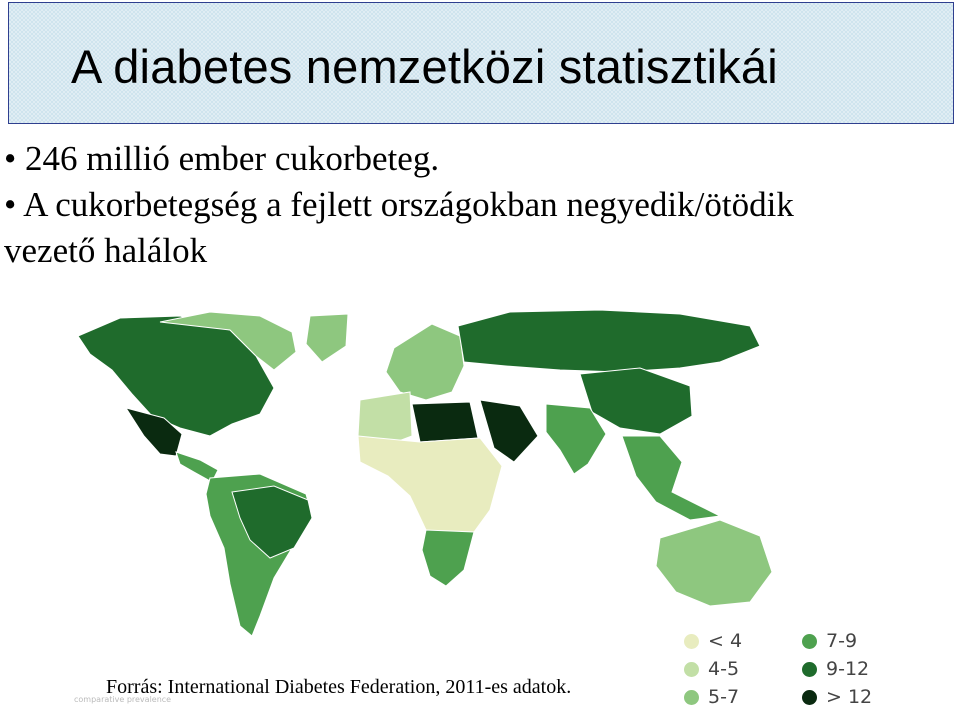  Describe the element at coordinates (842, 641) in the screenshot. I see `legend-label: 7-9` at that location.